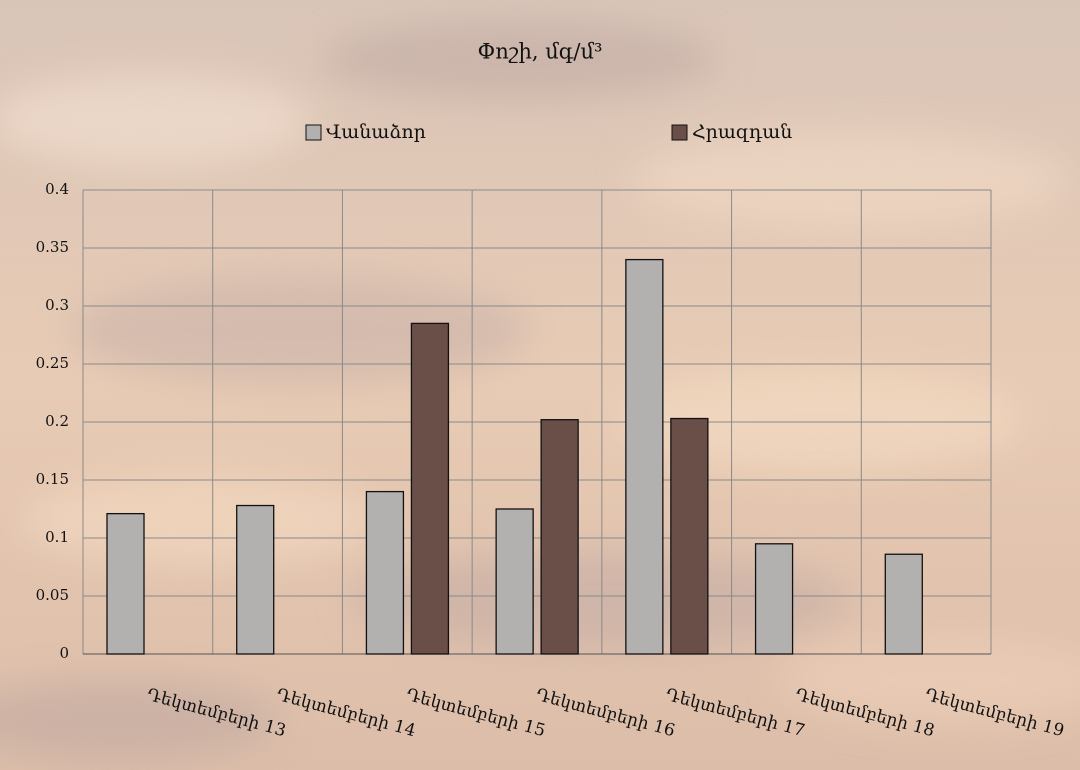  I want to click on y-tick-label: 0.15, so click(52, 479).